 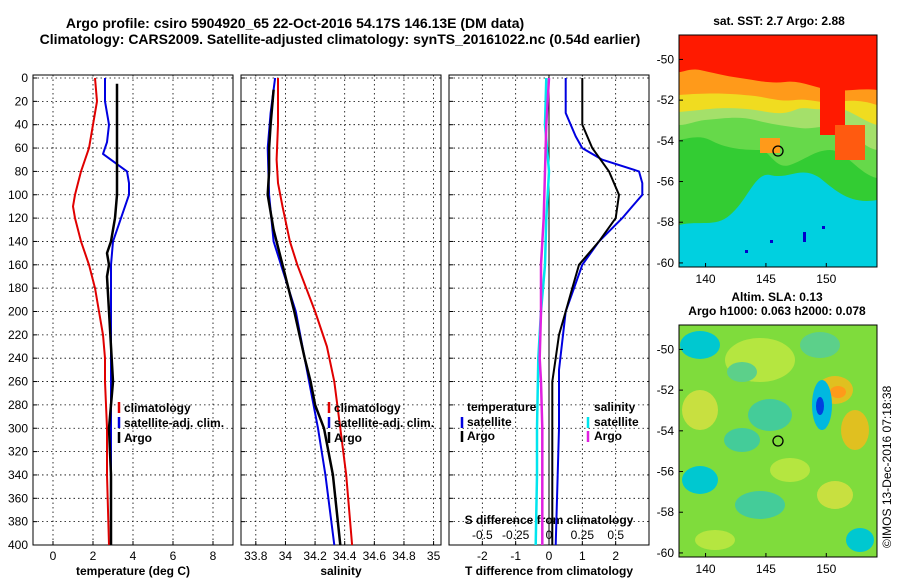 What do you see at coordinates (24, 78) in the screenshot?
I see `y-tick-label: 0` at bounding box center [24, 78].